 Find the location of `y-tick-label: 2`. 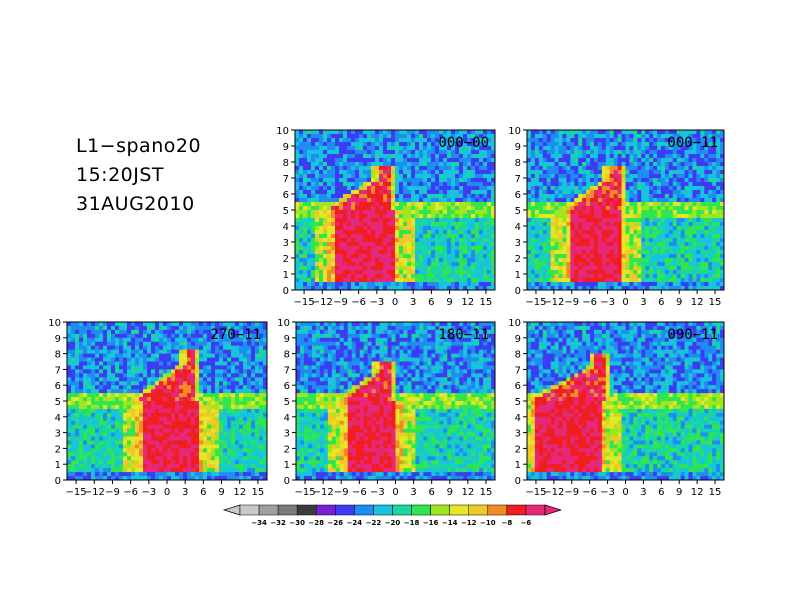

y-tick-label: 2 is located at coordinates (518, 259).